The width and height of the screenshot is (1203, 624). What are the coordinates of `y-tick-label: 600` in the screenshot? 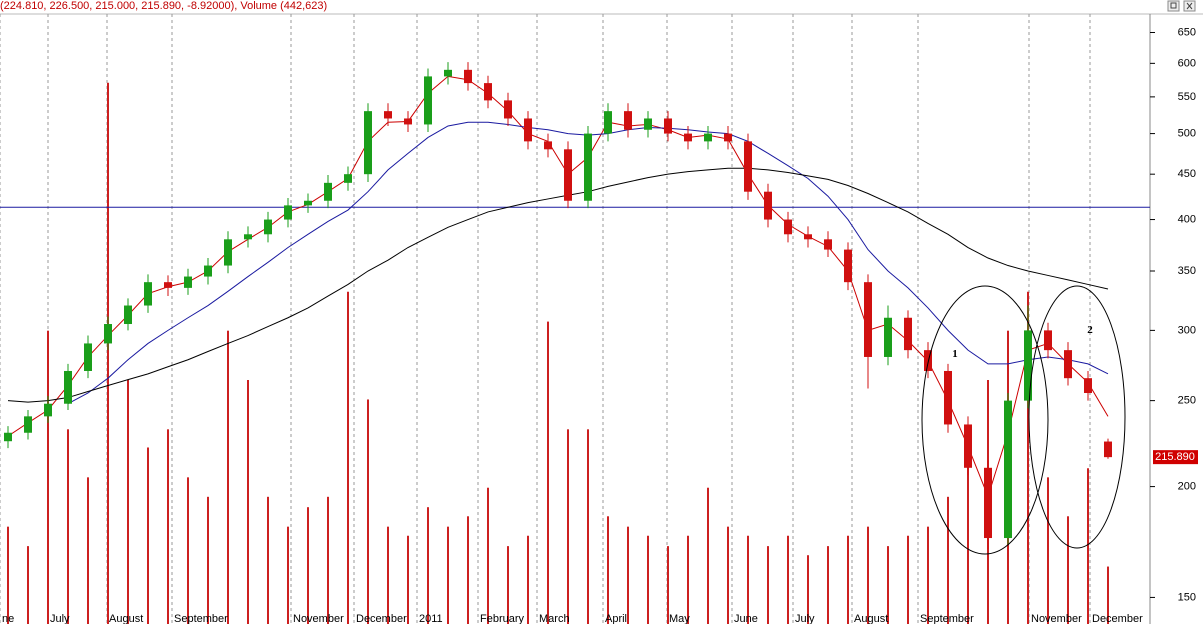 It's located at (1187, 63).